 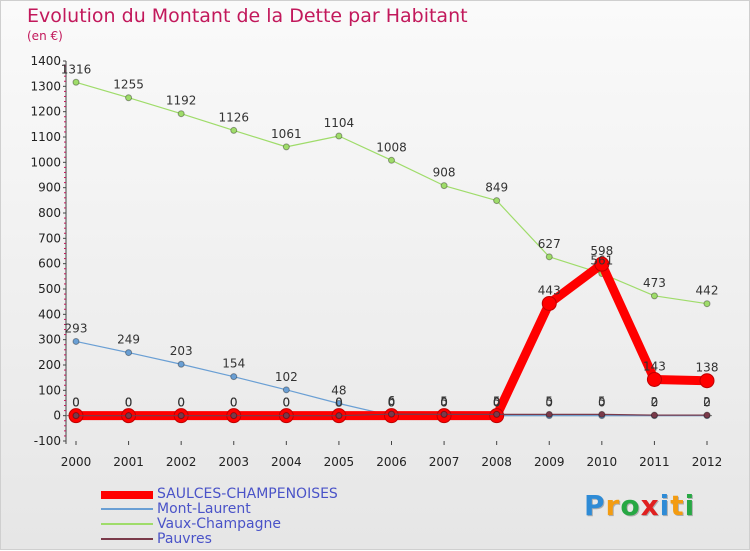 What do you see at coordinates (233, 462) in the screenshot?
I see `x-tick-label: 2003` at bounding box center [233, 462].